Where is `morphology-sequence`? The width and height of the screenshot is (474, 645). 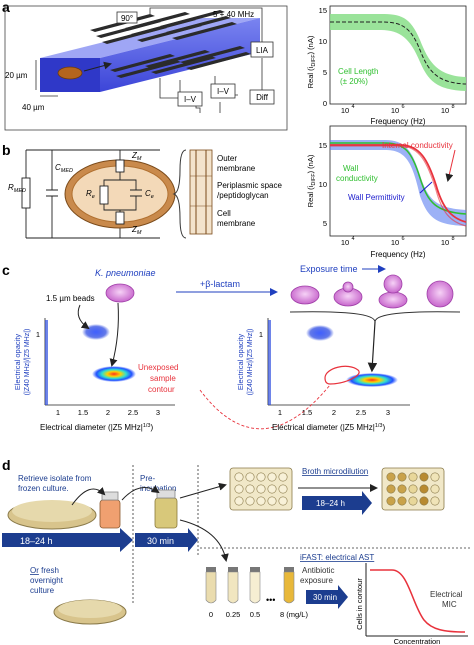
morphology-sequence is located at coordinates (372, 291).